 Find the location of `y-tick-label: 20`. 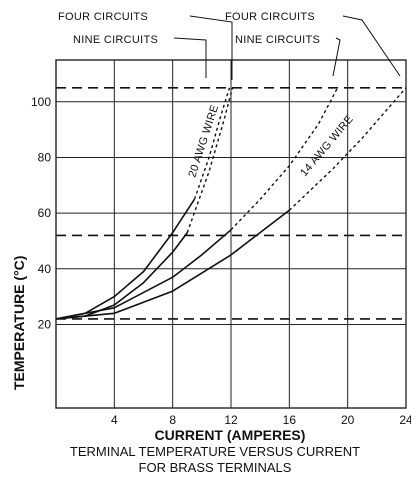

y-tick-label: 20 is located at coordinates (45, 324).